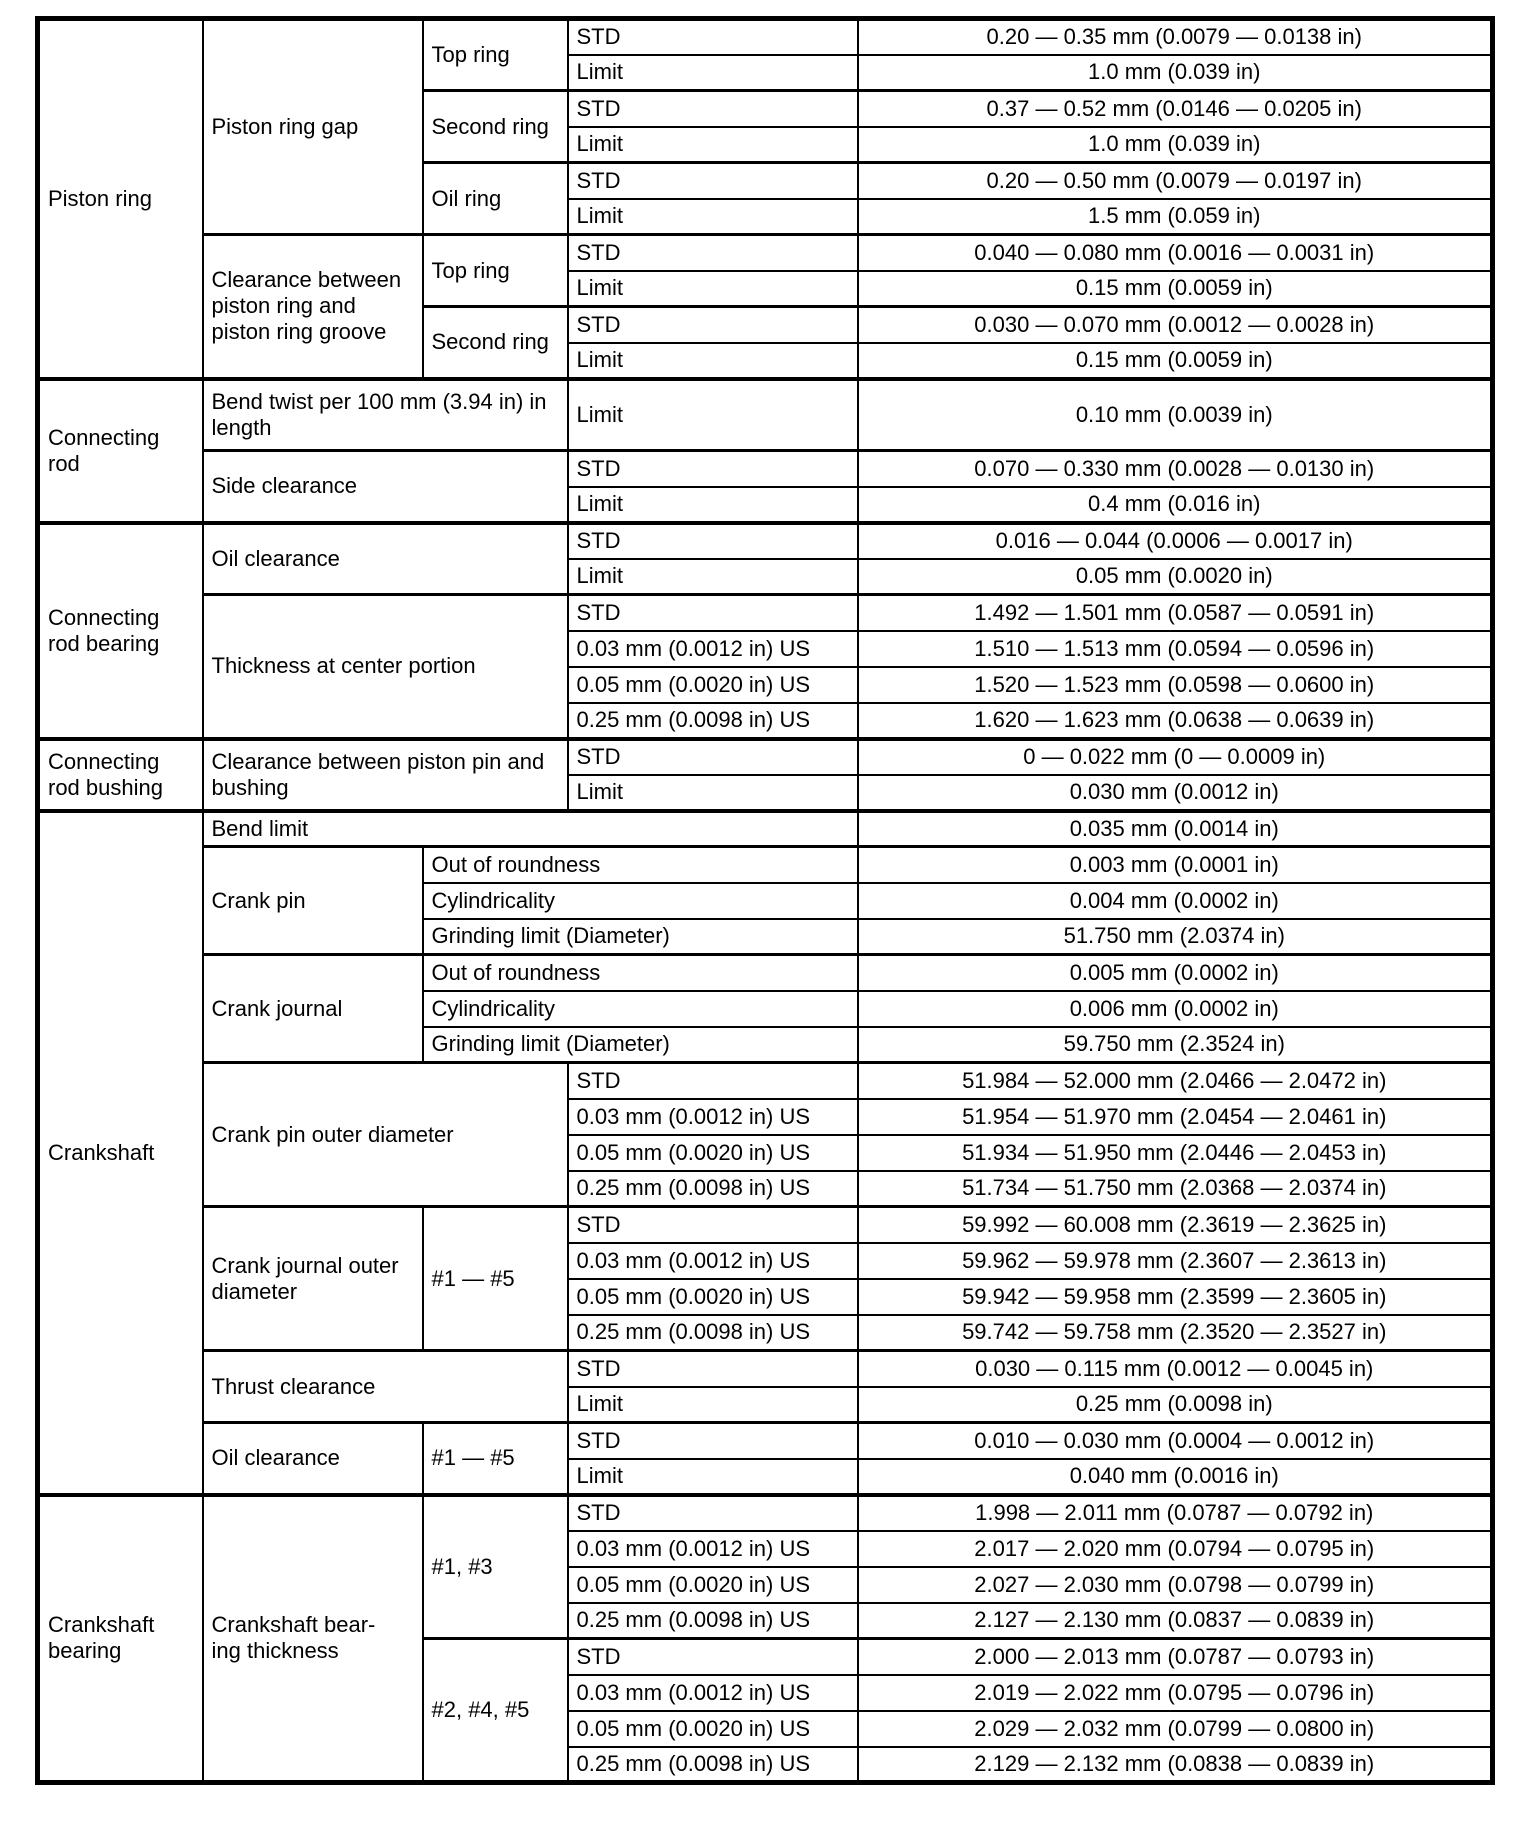 This screenshot has width=1536, height=1824. Describe the element at coordinates (312, 1008) in the screenshot. I see `spec-label-cell: Crank journal` at that location.